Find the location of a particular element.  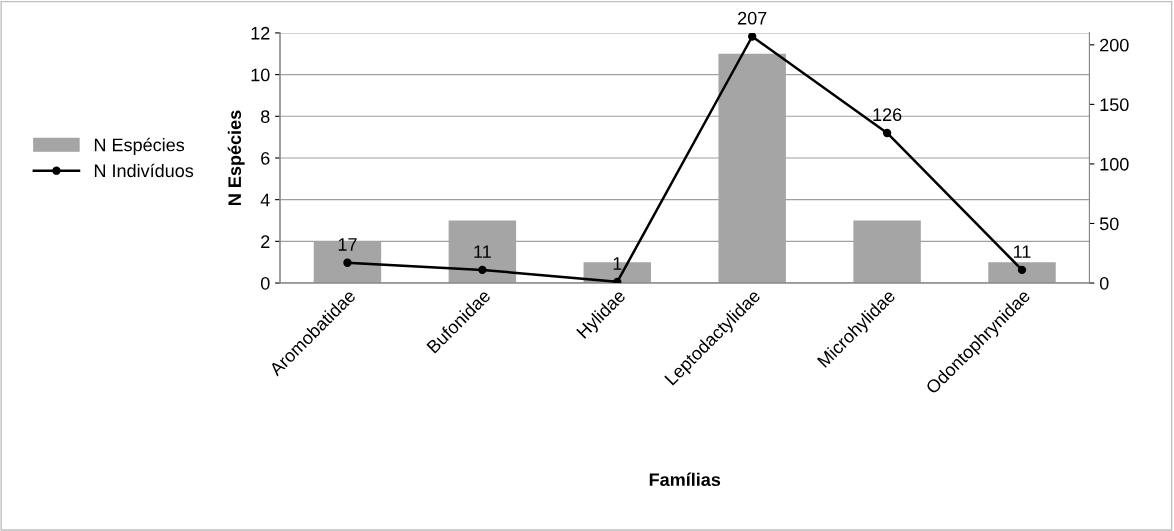

y2-tick-label: 150 is located at coordinates (1114, 105).